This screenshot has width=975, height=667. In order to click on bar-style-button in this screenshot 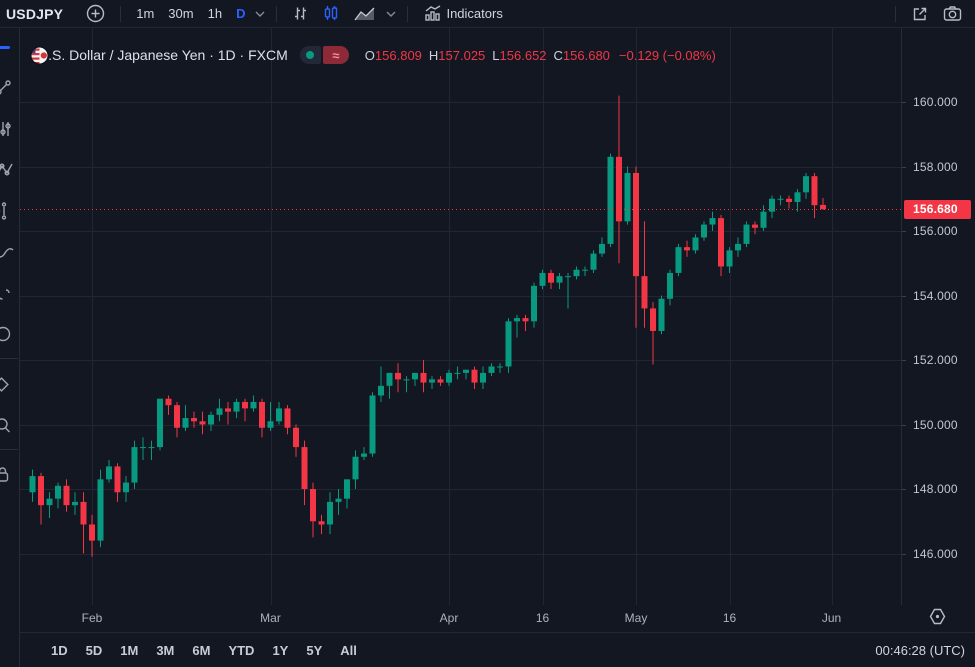, I will do `click(300, 14)`.